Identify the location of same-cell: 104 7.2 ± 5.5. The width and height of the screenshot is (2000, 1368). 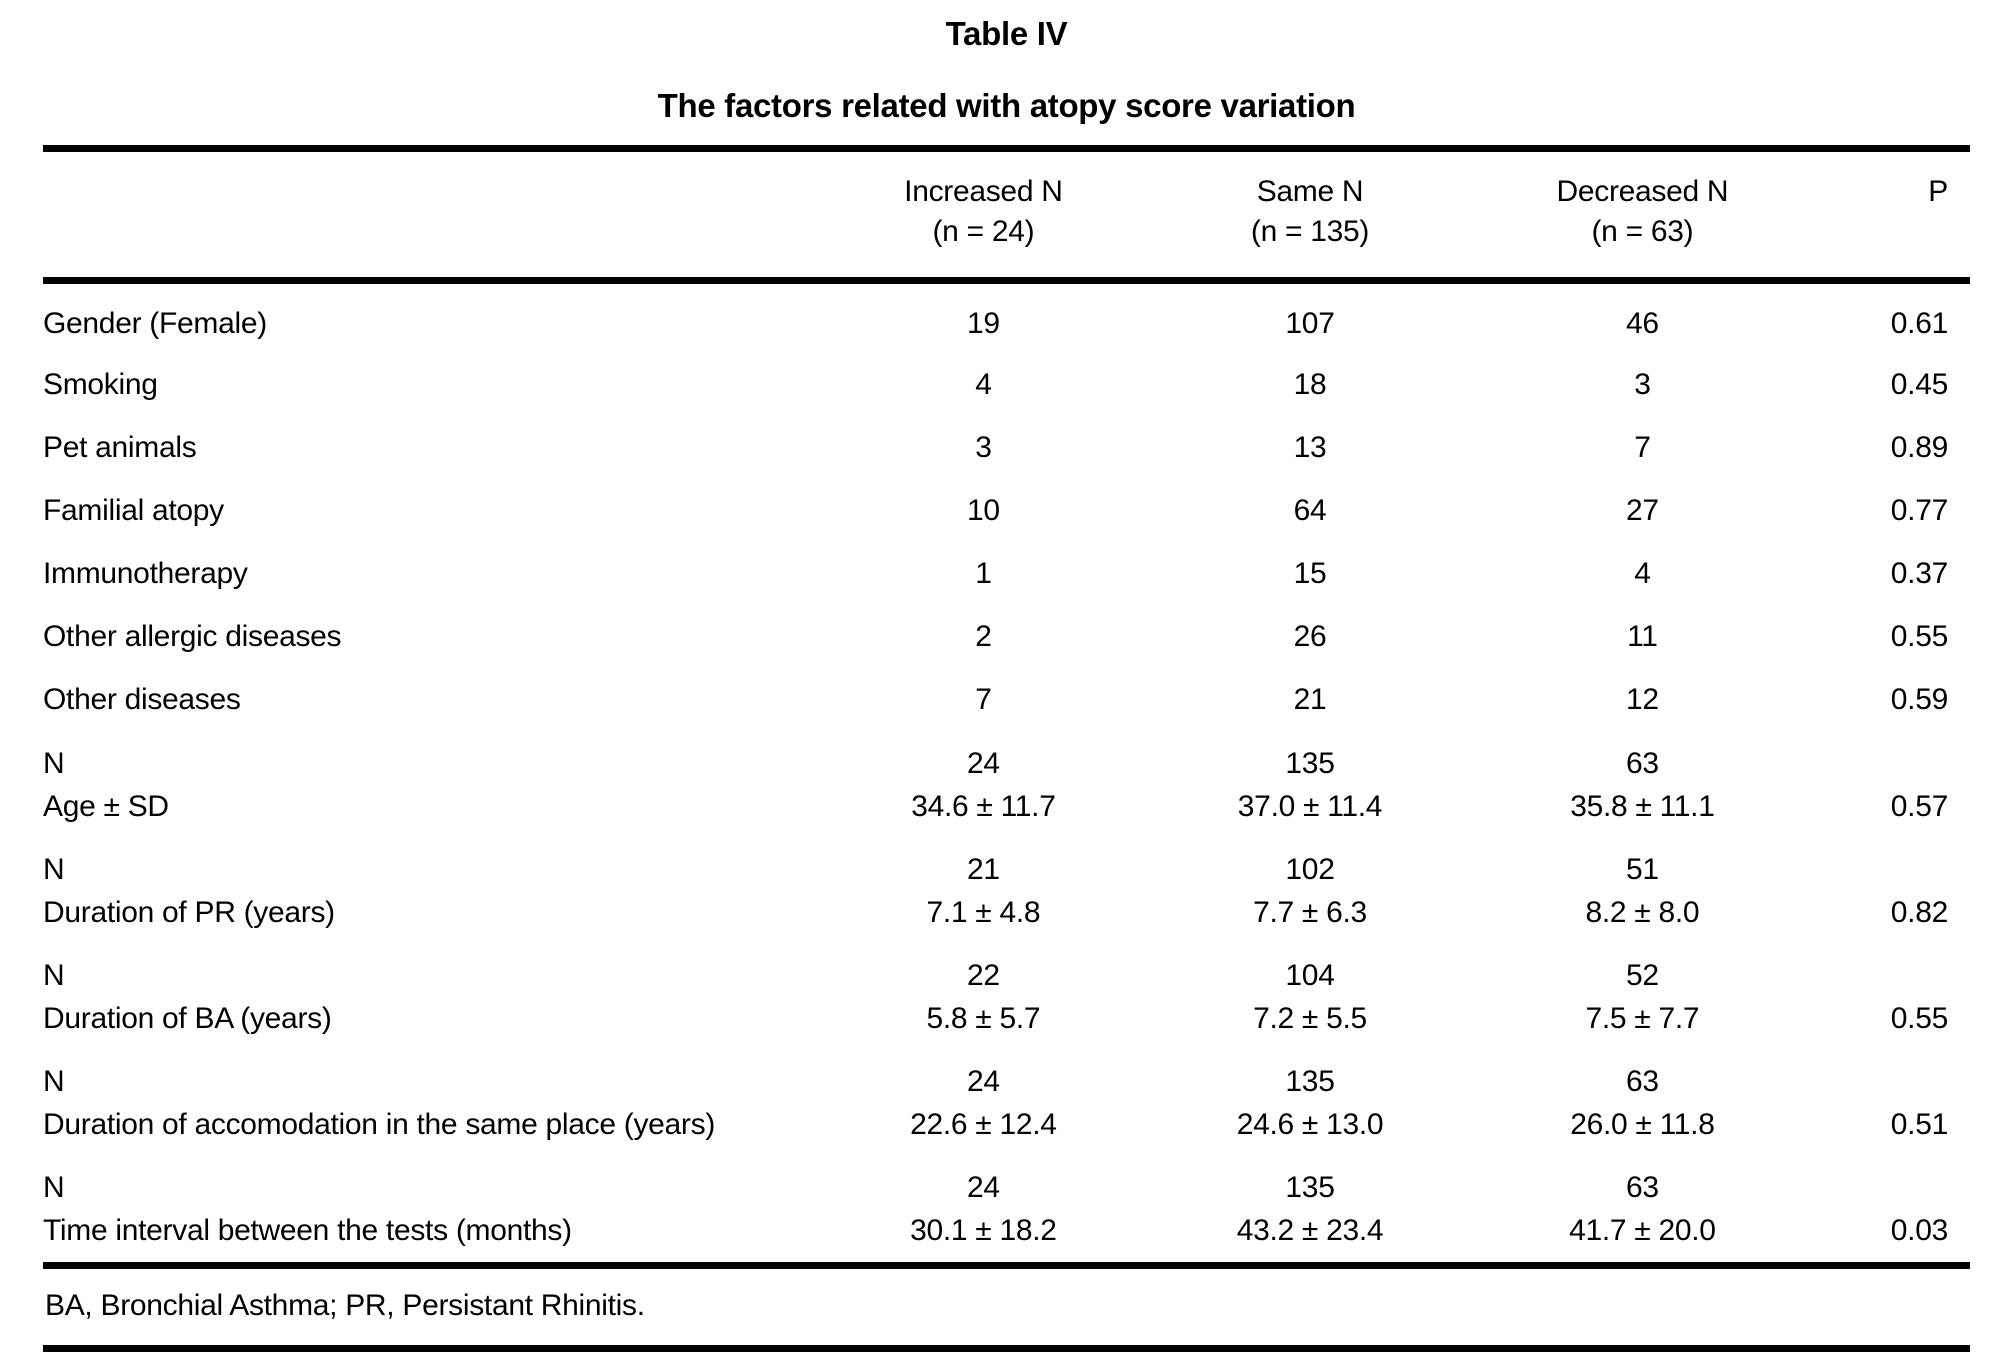
(1310, 997).